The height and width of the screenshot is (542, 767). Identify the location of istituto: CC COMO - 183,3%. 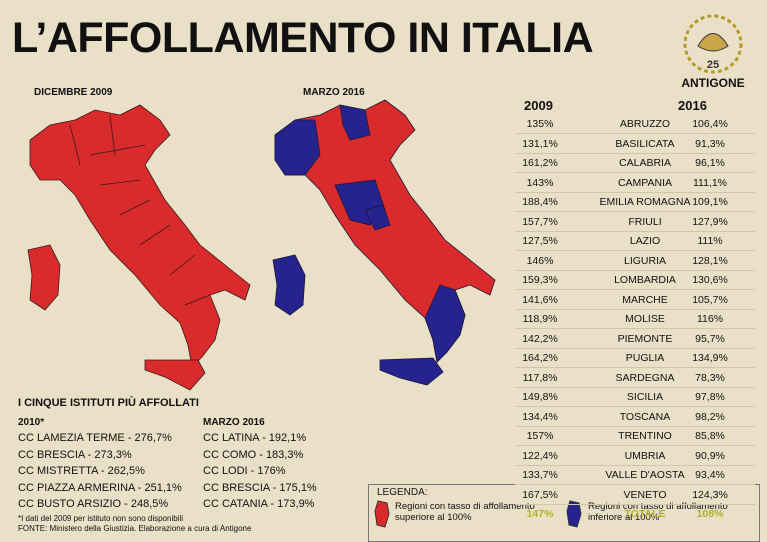
(253, 454).